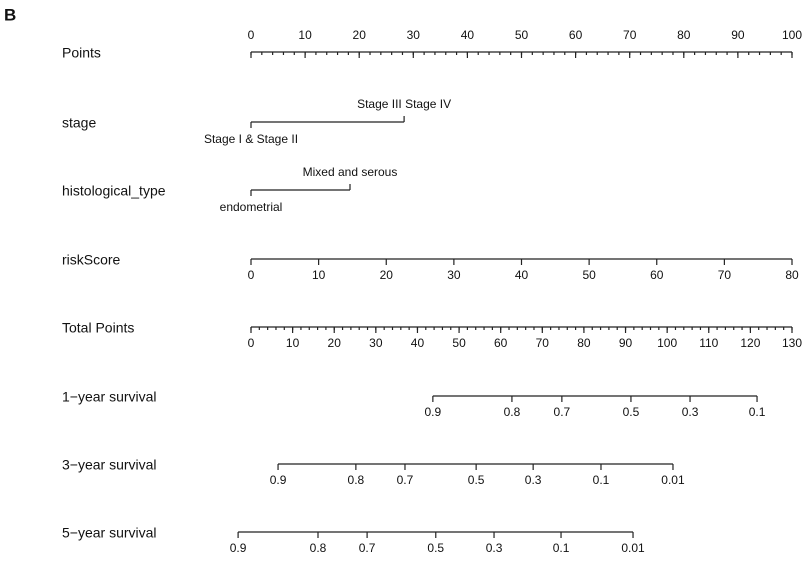 The height and width of the screenshot is (564, 805). What do you see at coordinates (251, 207) in the screenshot?
I see `tick-label: endometrial` at bounding box center [251, 207].